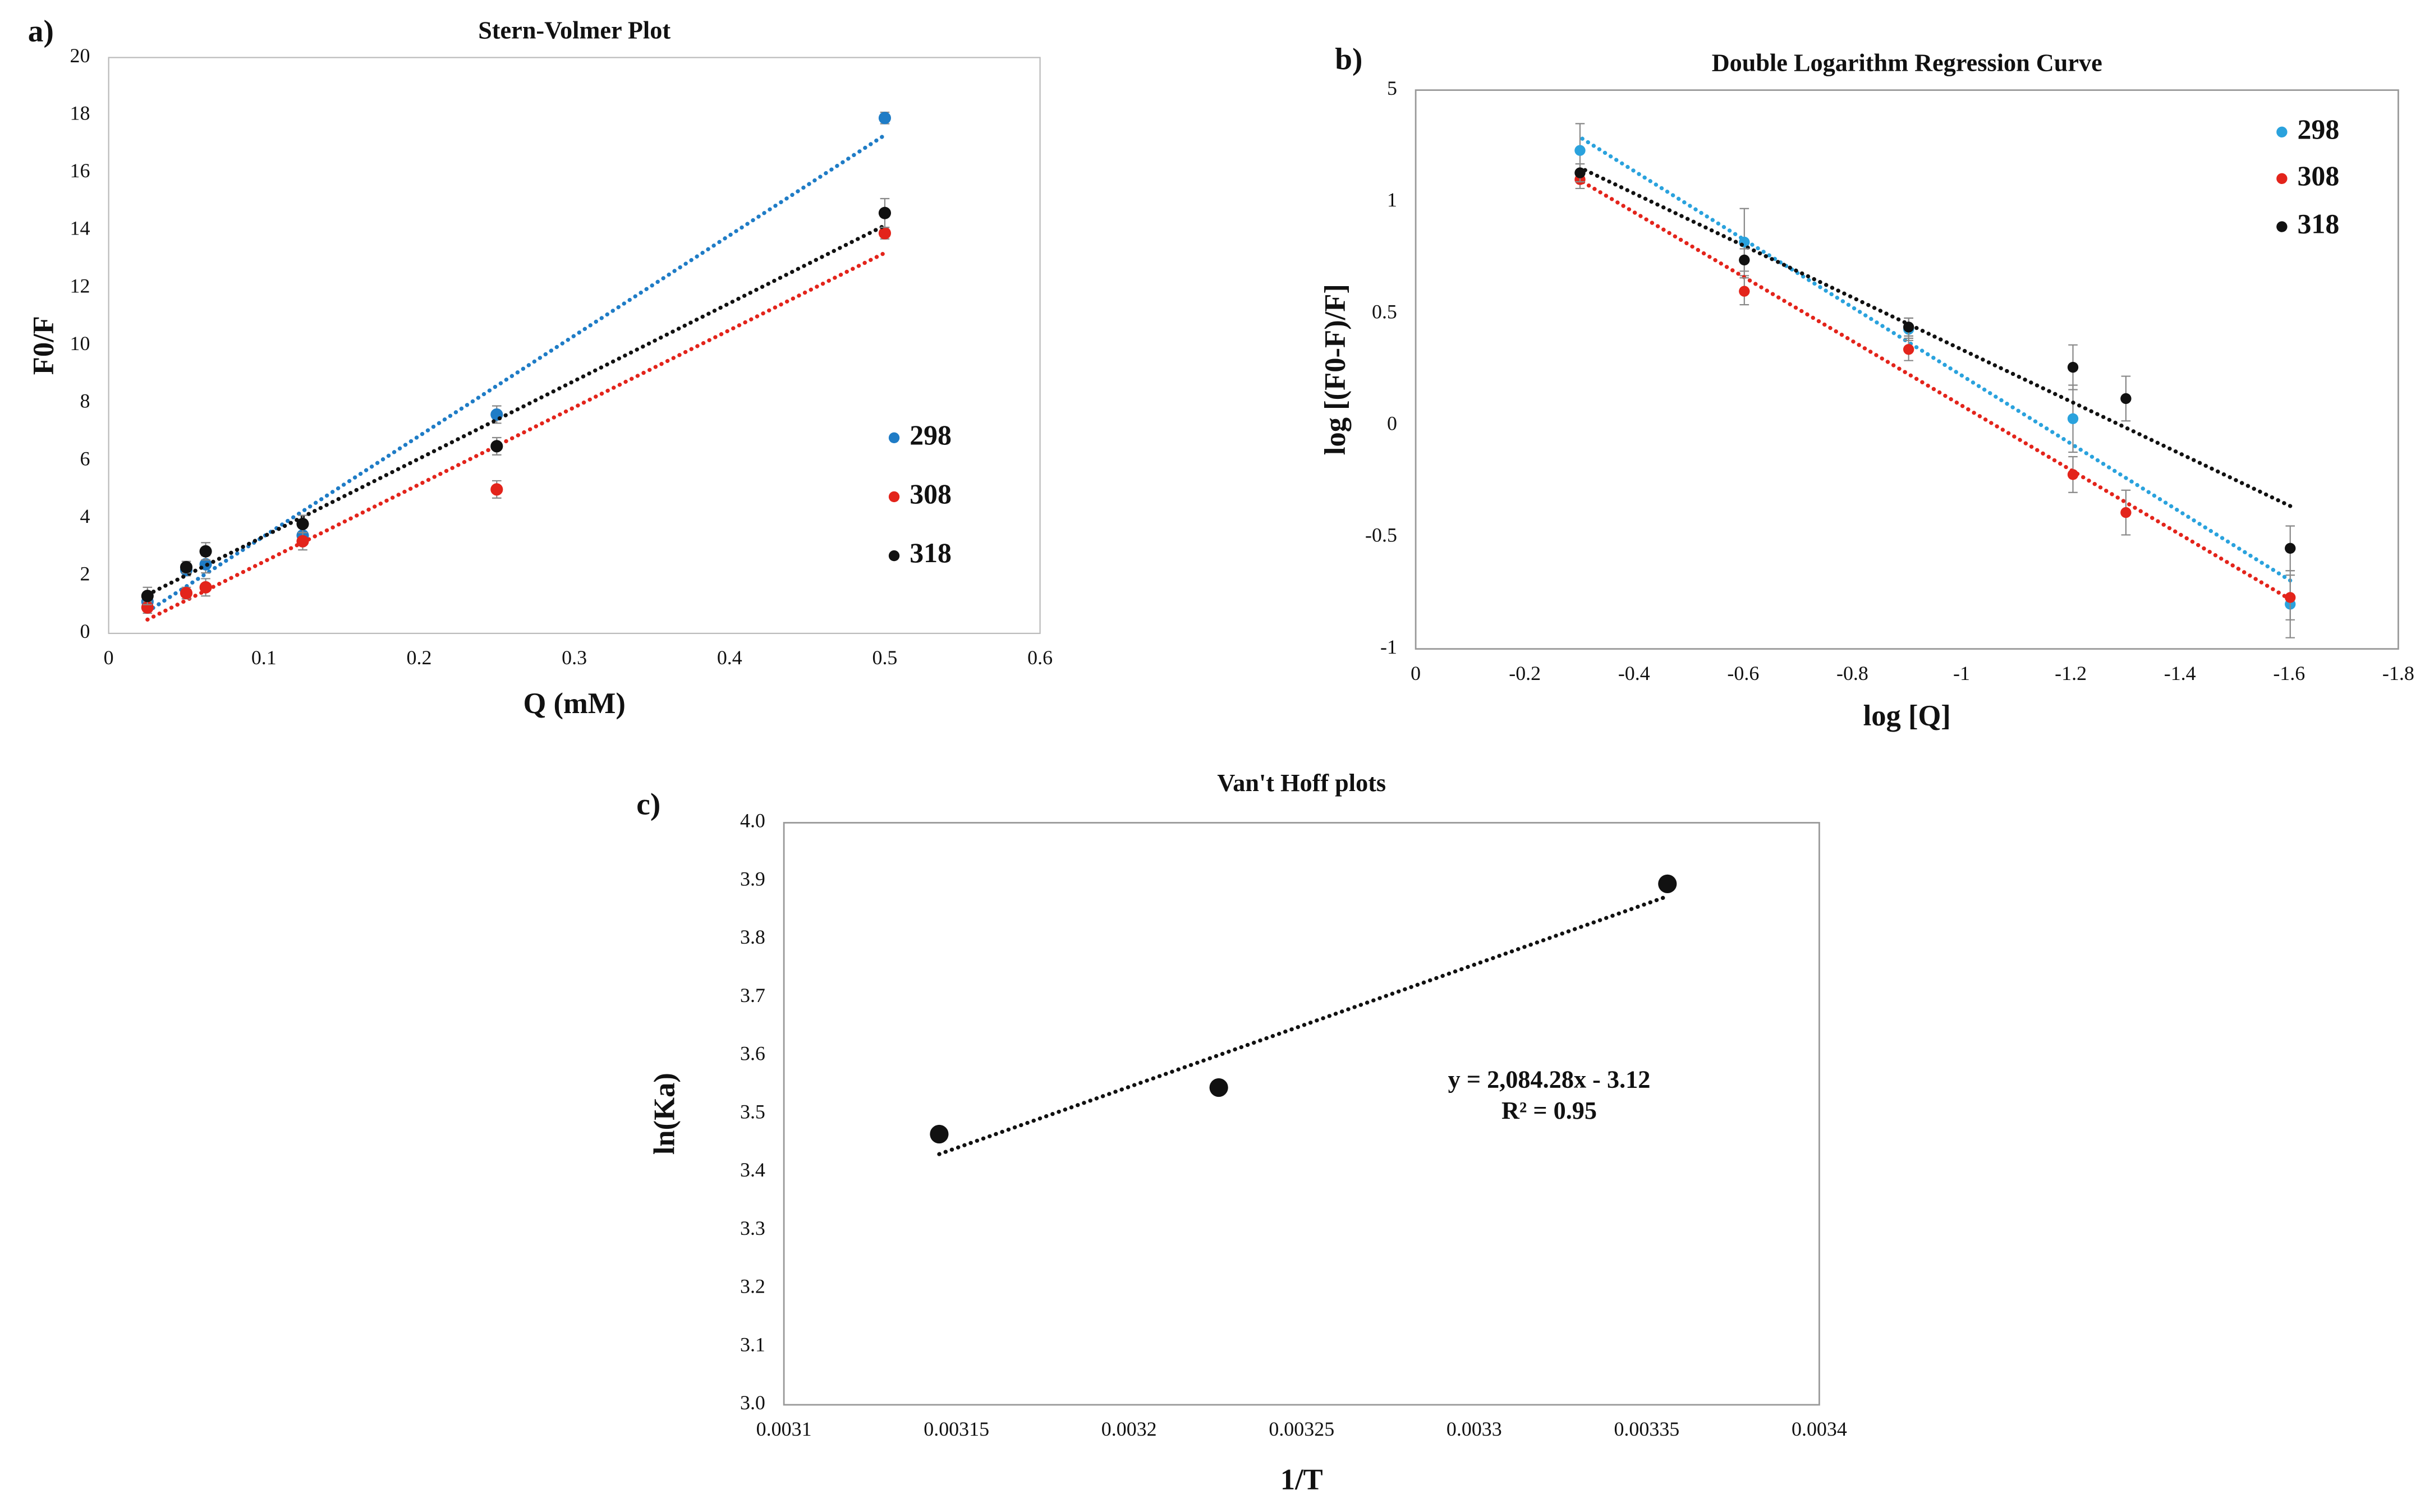 The height and width of the screenshot is (1512, 2434). Describe the element at coordinates (43, 345) in the screenshot. I see `y-axis-label: F0/F` at that location.